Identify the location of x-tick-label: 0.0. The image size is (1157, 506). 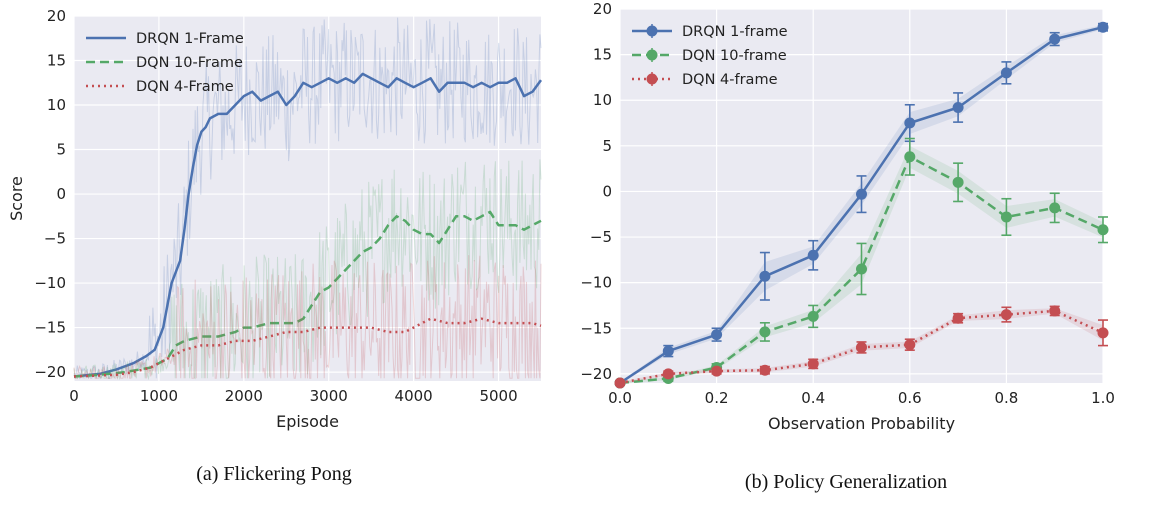
(620, 398).